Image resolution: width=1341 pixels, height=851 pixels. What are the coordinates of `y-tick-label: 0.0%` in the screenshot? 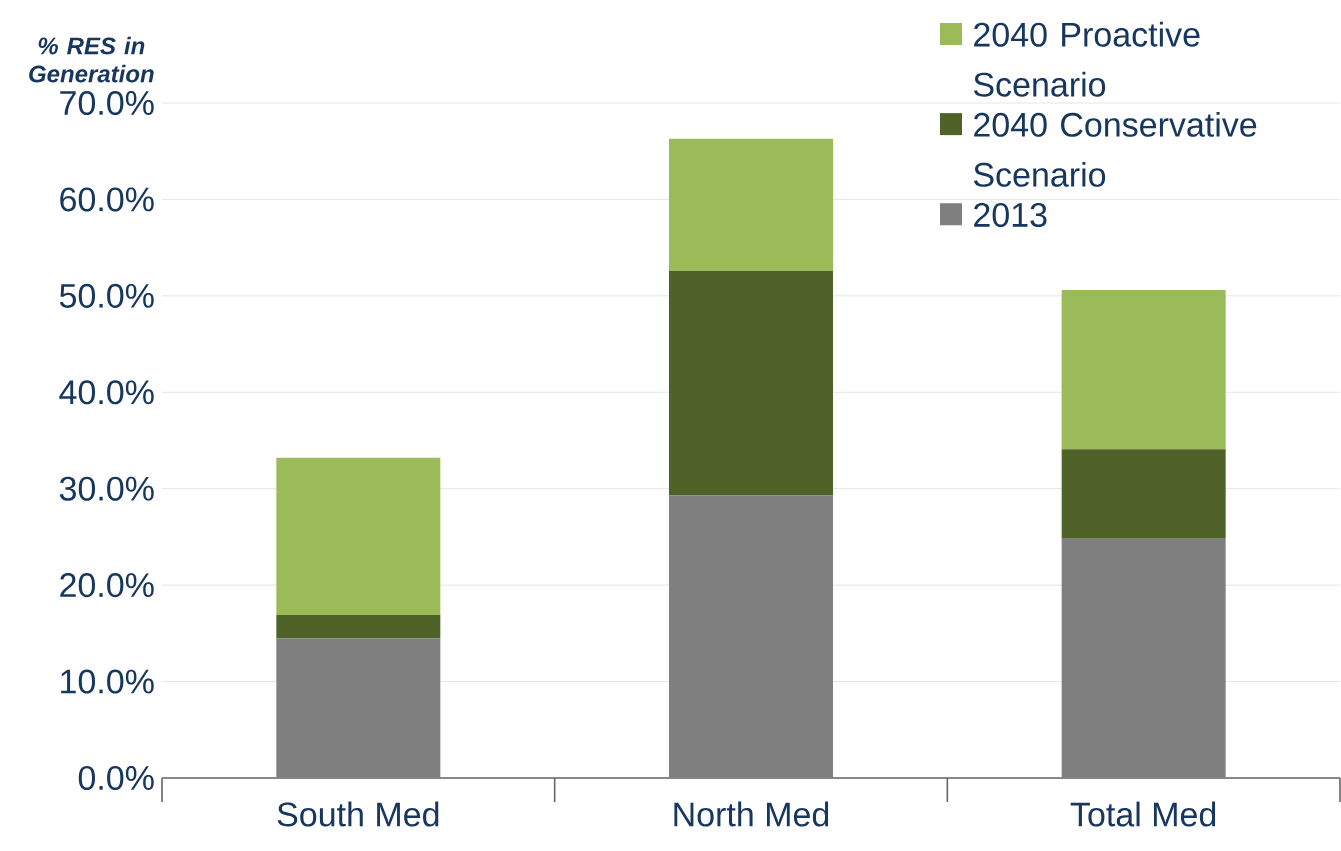 It's located at (116, 778).